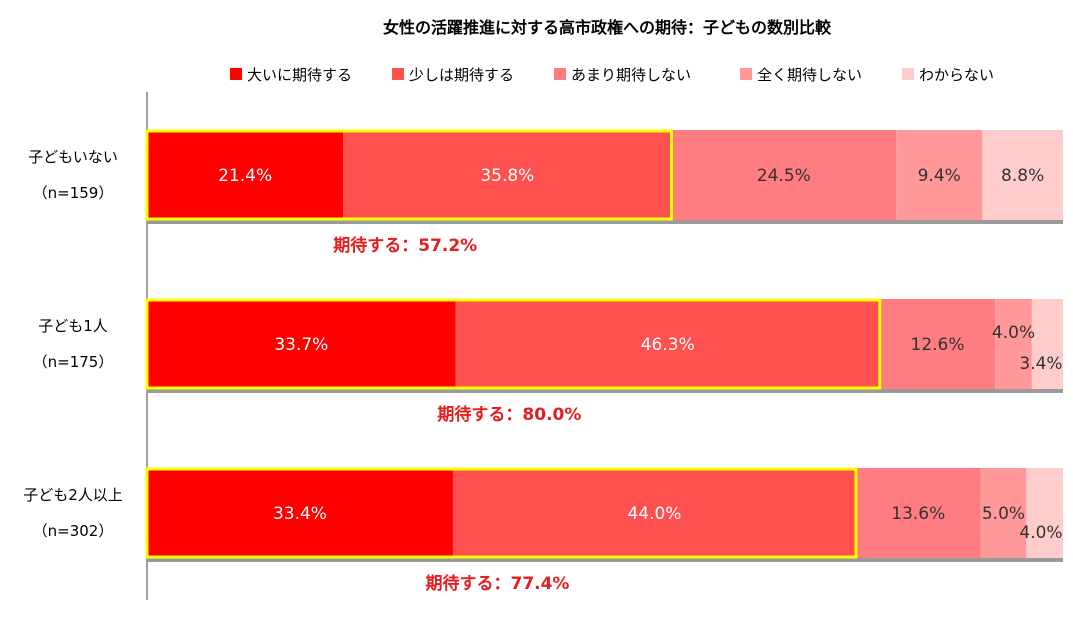 This screenshot has width=1073, height=617. I want to click on data-label: 5.0%, so click(1003, 514).